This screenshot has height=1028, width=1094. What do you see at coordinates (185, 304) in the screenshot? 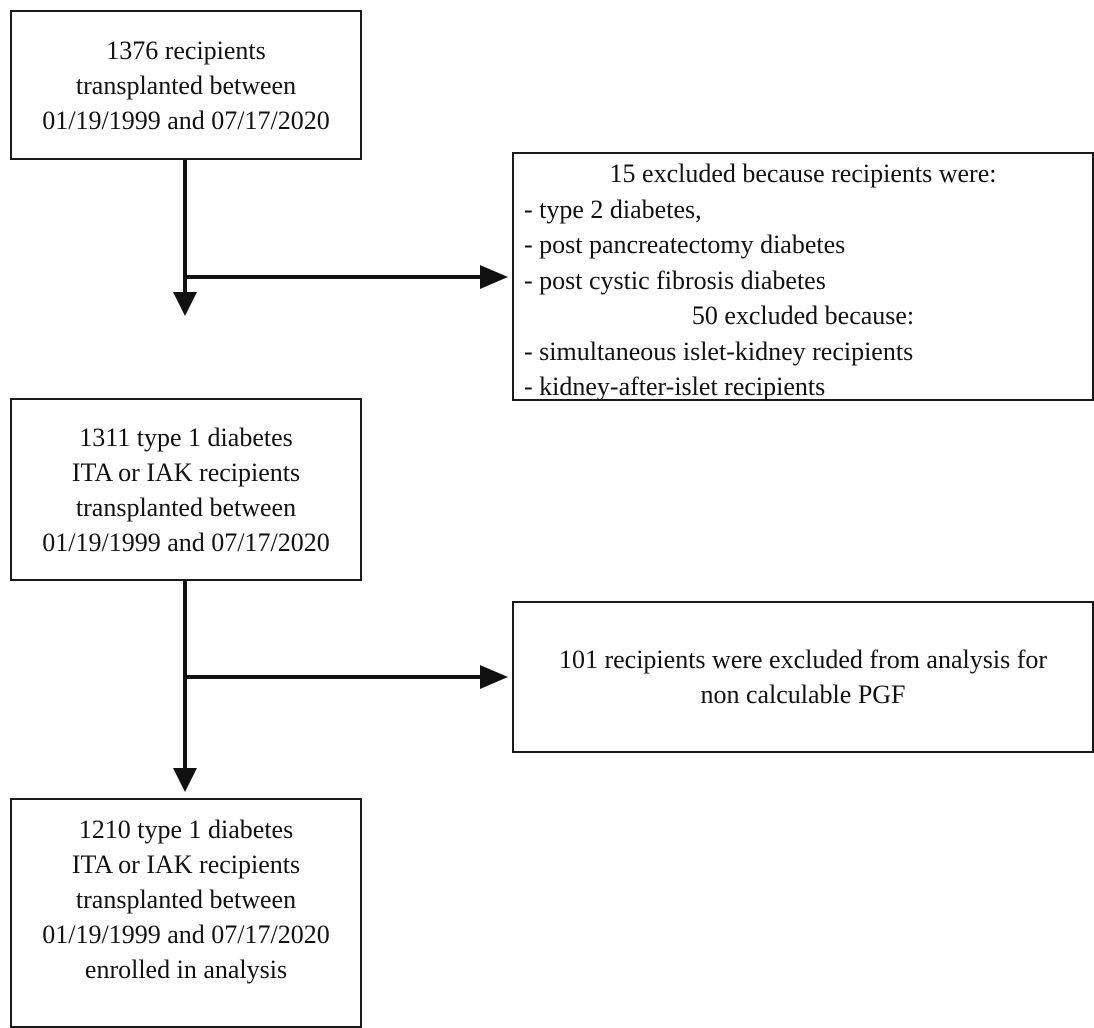
I see `arrow-initial-to-intermediate-head` at bounding box center [185, 304].